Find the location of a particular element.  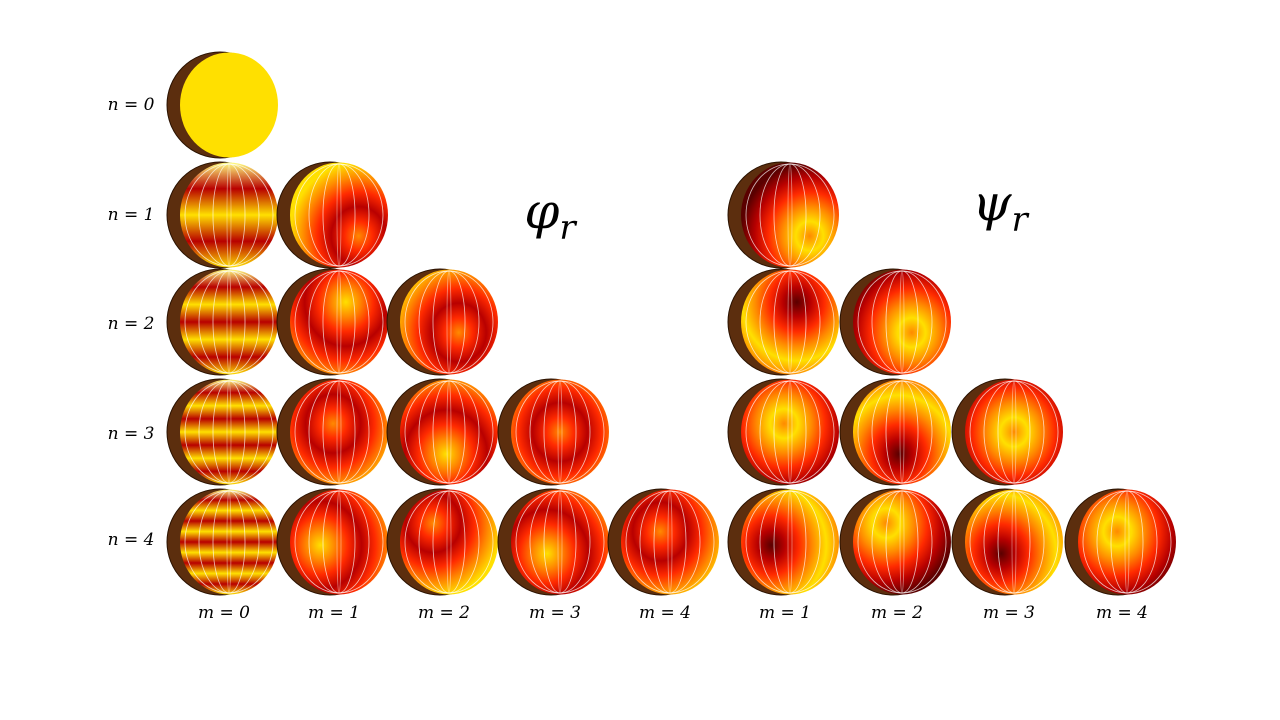

phi-sphere-n4-m3 is located at coordinates (553, 542).